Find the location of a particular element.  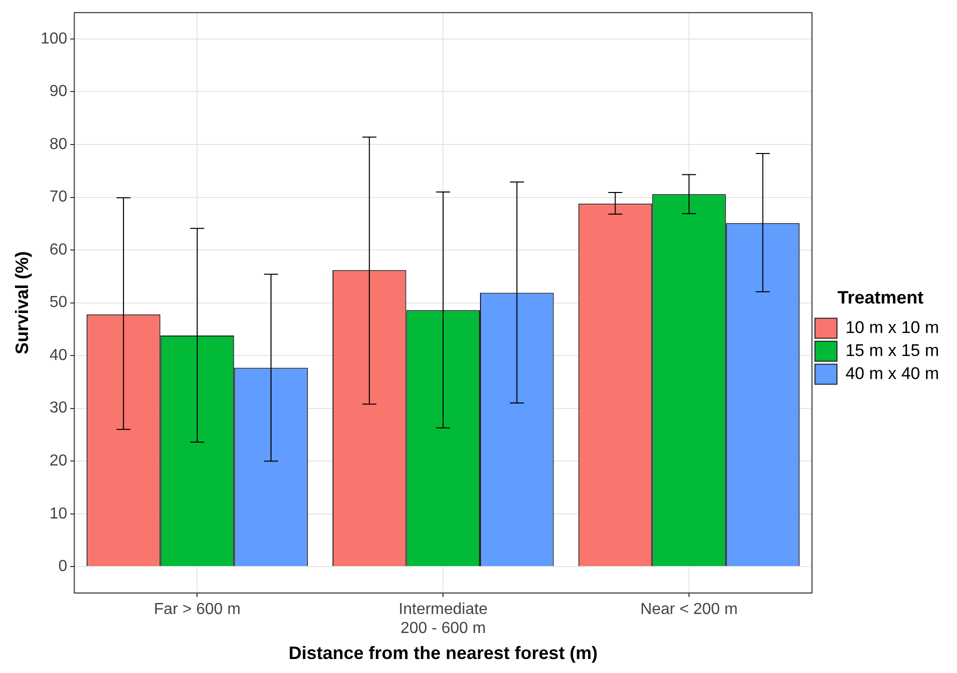

legend-title: Treatment is located at coordinates (880, 298).